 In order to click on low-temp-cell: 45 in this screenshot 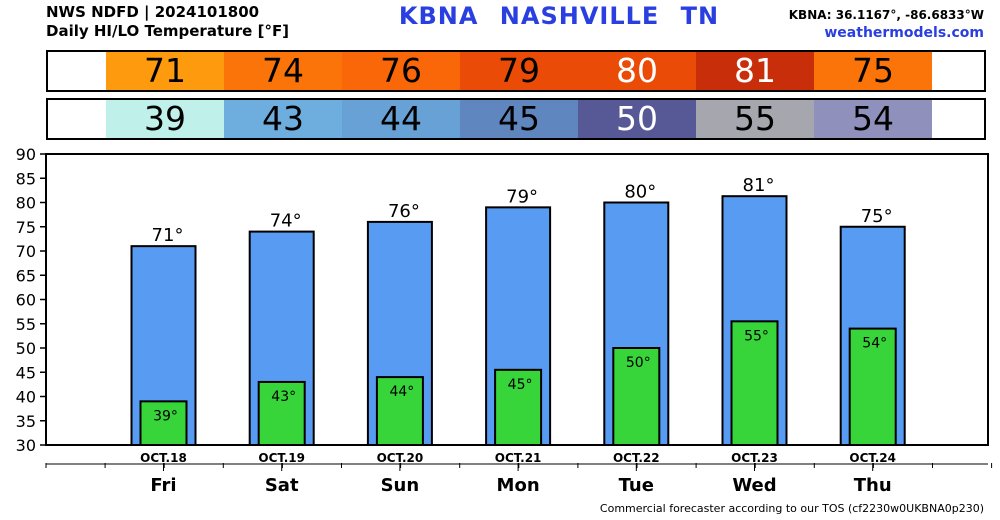, I will do `click(519, 119)`.